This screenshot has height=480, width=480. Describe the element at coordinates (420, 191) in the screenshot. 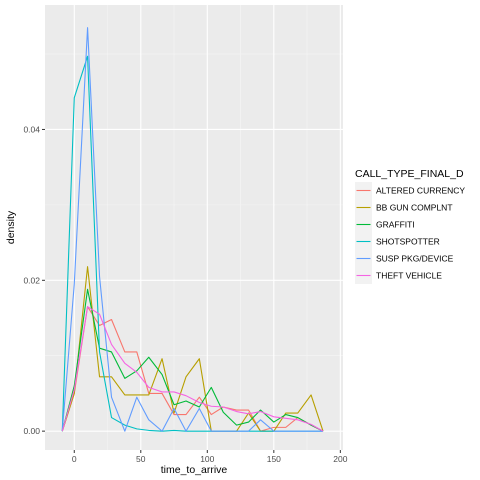

I see `legend-label-altered-currency: ALTERED CURRENCY` at that location.